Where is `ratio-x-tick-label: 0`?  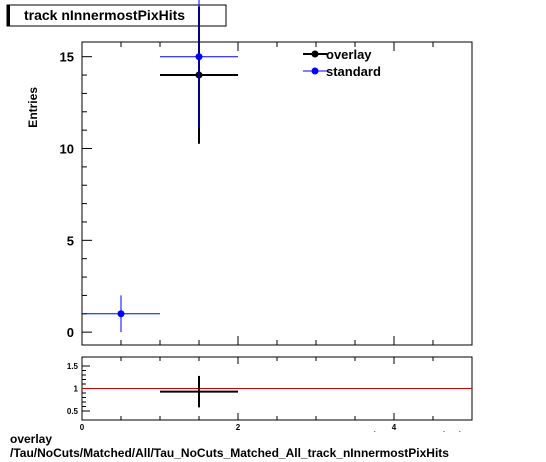
ratio-x-tick-label: 0 is located at coordinates (82, 427).